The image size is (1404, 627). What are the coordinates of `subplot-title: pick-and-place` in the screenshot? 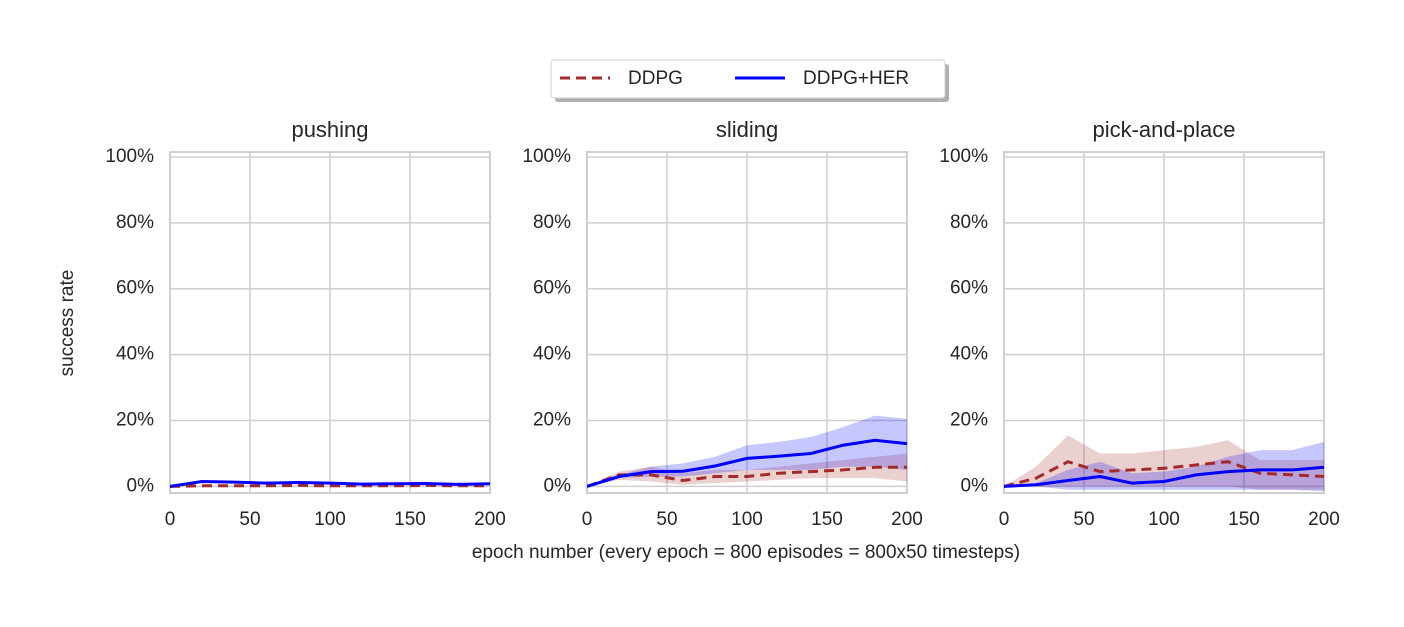 It's located at (1163, 129).